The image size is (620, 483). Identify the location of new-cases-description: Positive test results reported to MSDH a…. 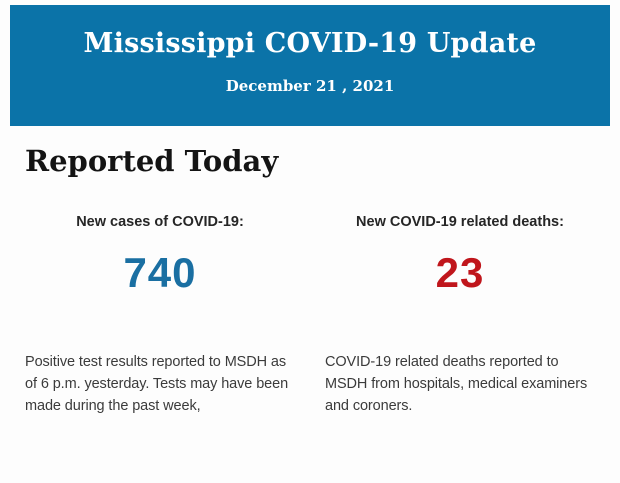
(157, 384).